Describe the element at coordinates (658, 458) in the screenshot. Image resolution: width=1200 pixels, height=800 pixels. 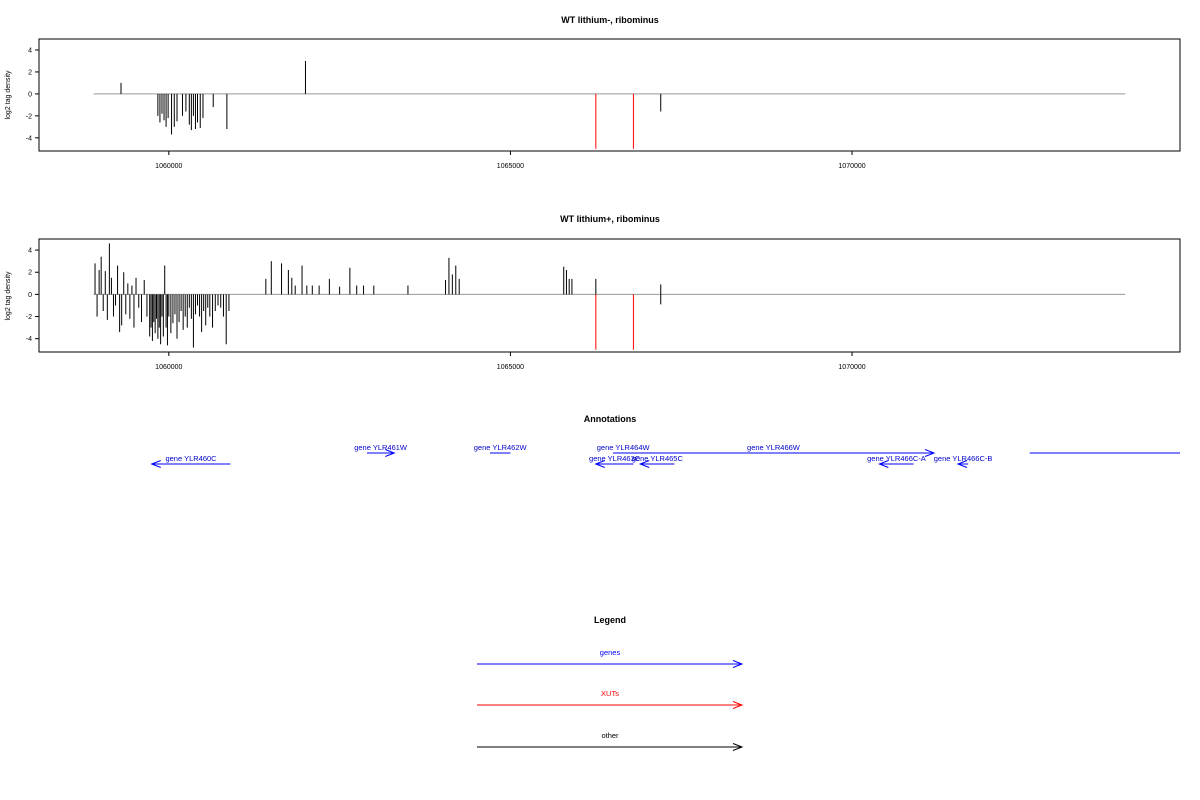
I see `gene-label: gene YLR465C` at that location.